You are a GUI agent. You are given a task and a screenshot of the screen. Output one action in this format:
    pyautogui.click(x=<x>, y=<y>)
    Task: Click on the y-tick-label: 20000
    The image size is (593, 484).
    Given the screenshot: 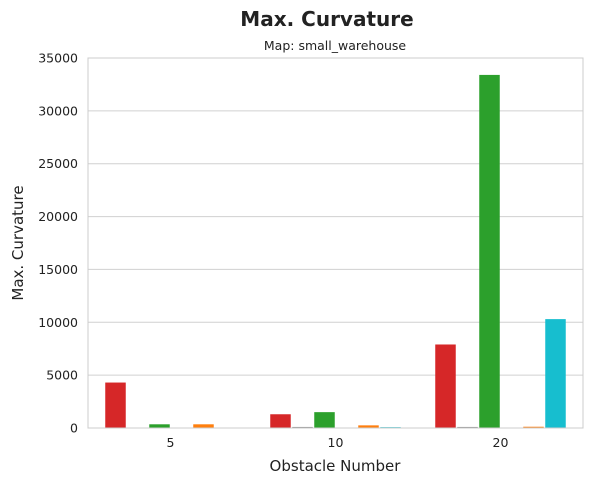 What is the action you would take?
    pyautogui.click(x=58, y=216)
    